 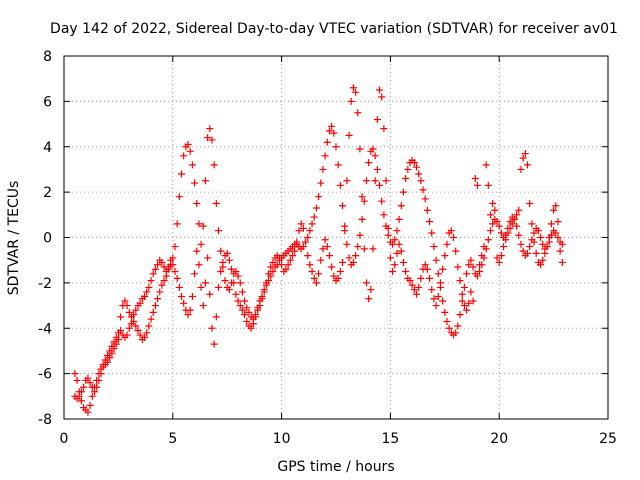 What do you see at coordinates (172, 439) in the screenshot?
I see `x-tick-label: 5` at bounding box center [172, 439].